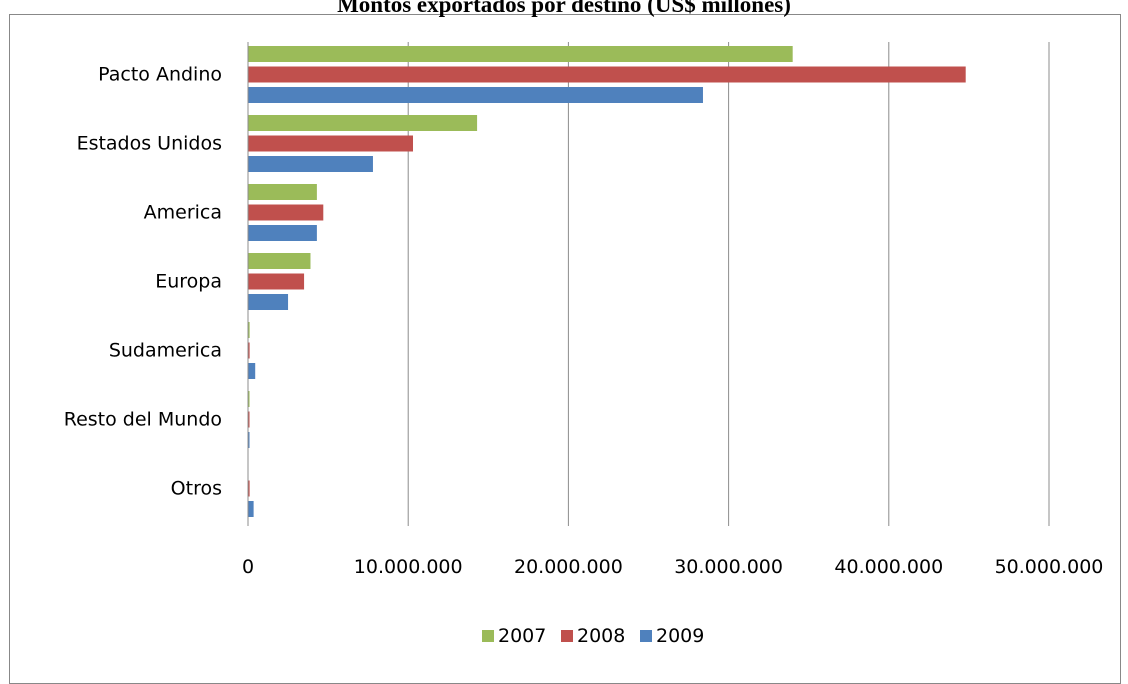 The height and width of the screenshot is (684, 1128). I want to click on x-tick-label: 40.000.000, so click(888, 567).